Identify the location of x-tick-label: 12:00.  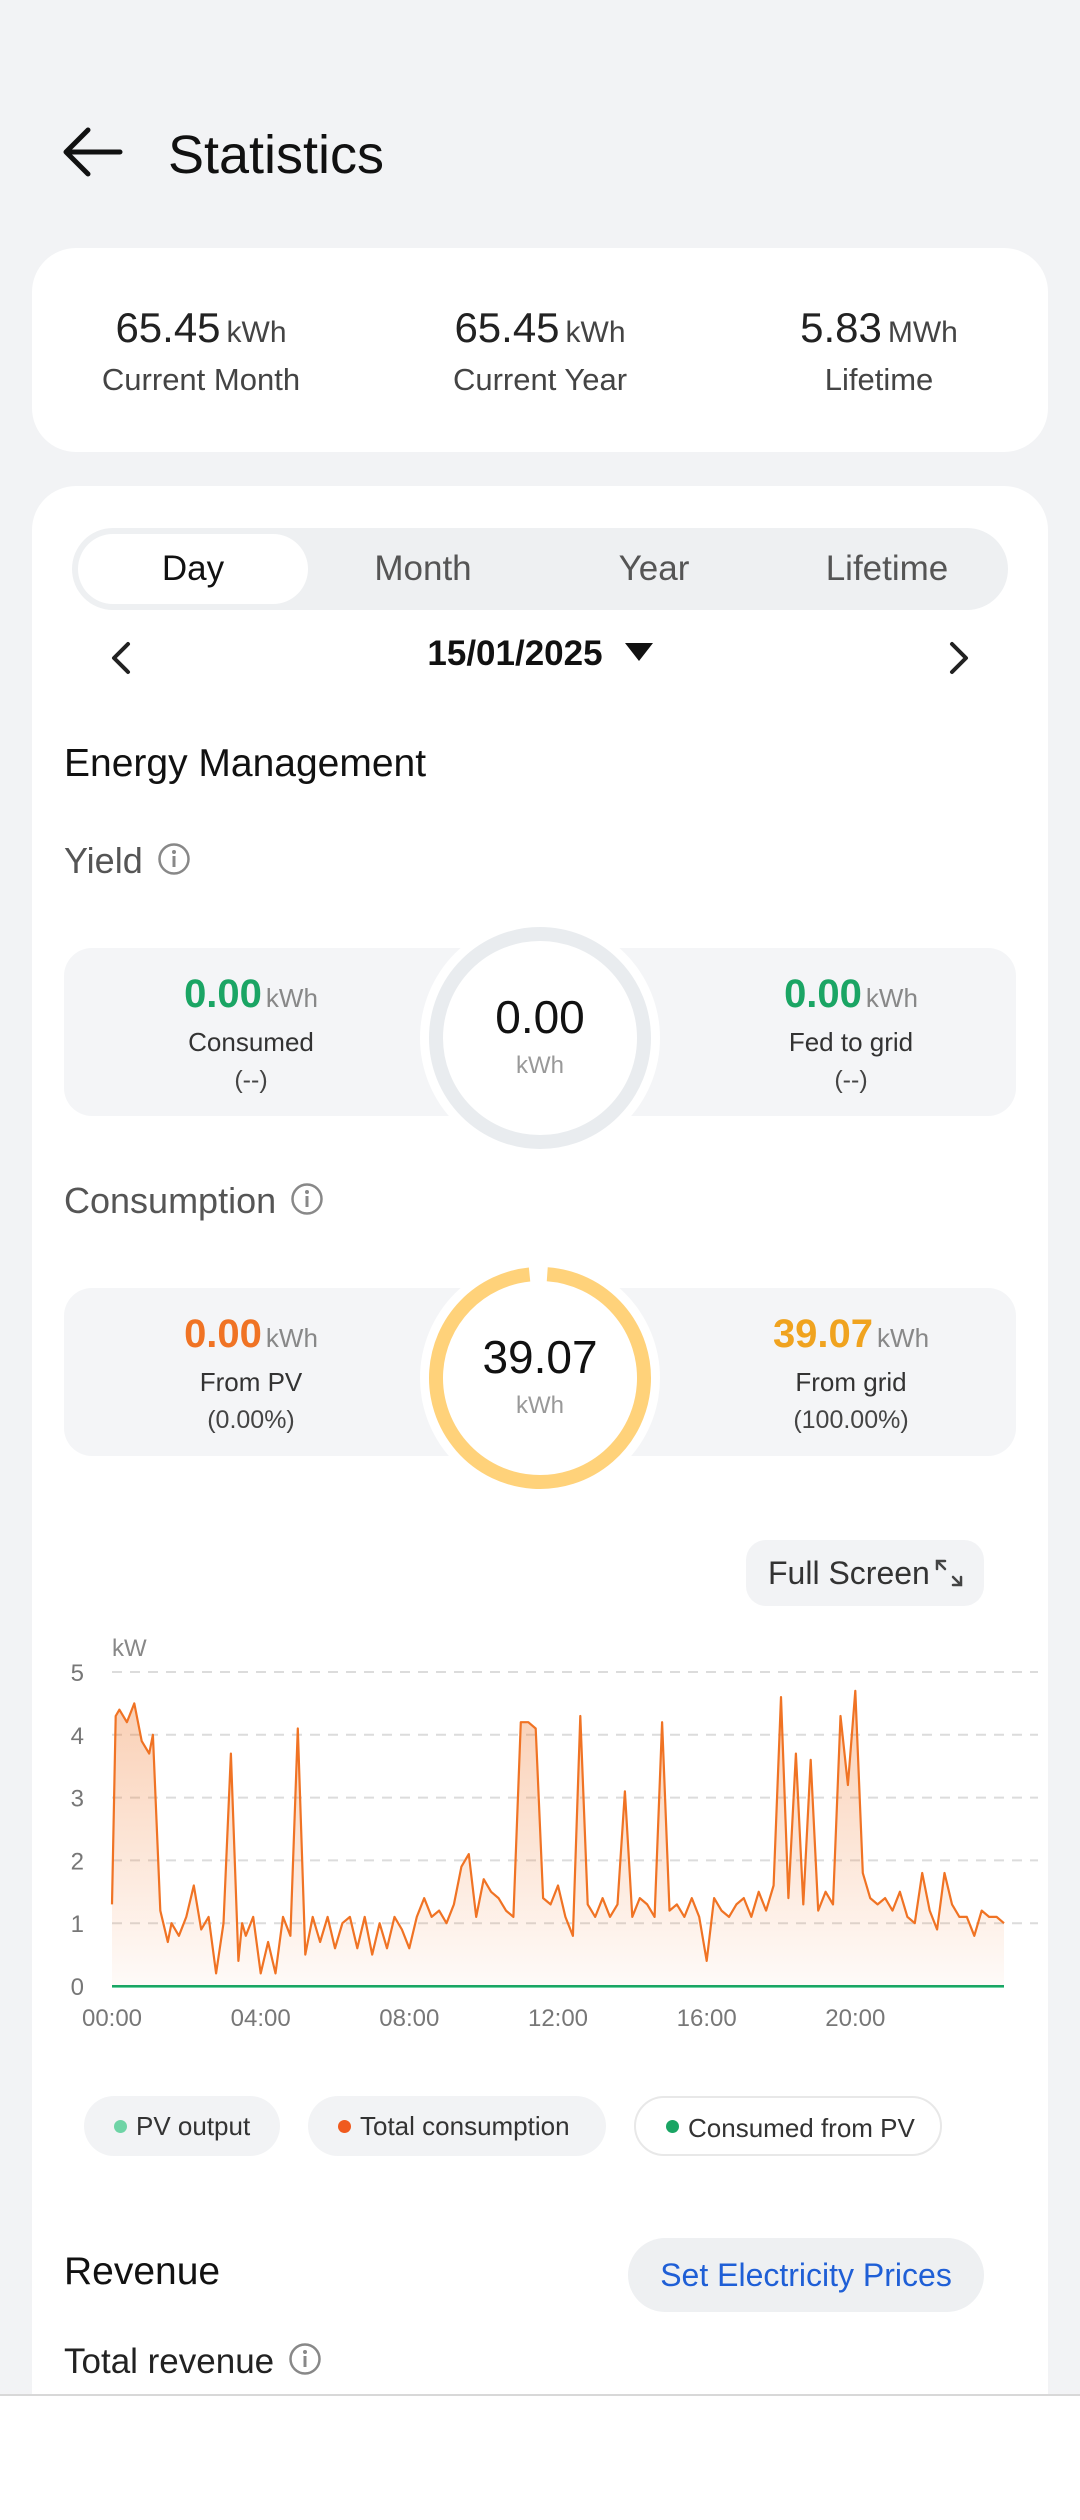
(558, 2018).